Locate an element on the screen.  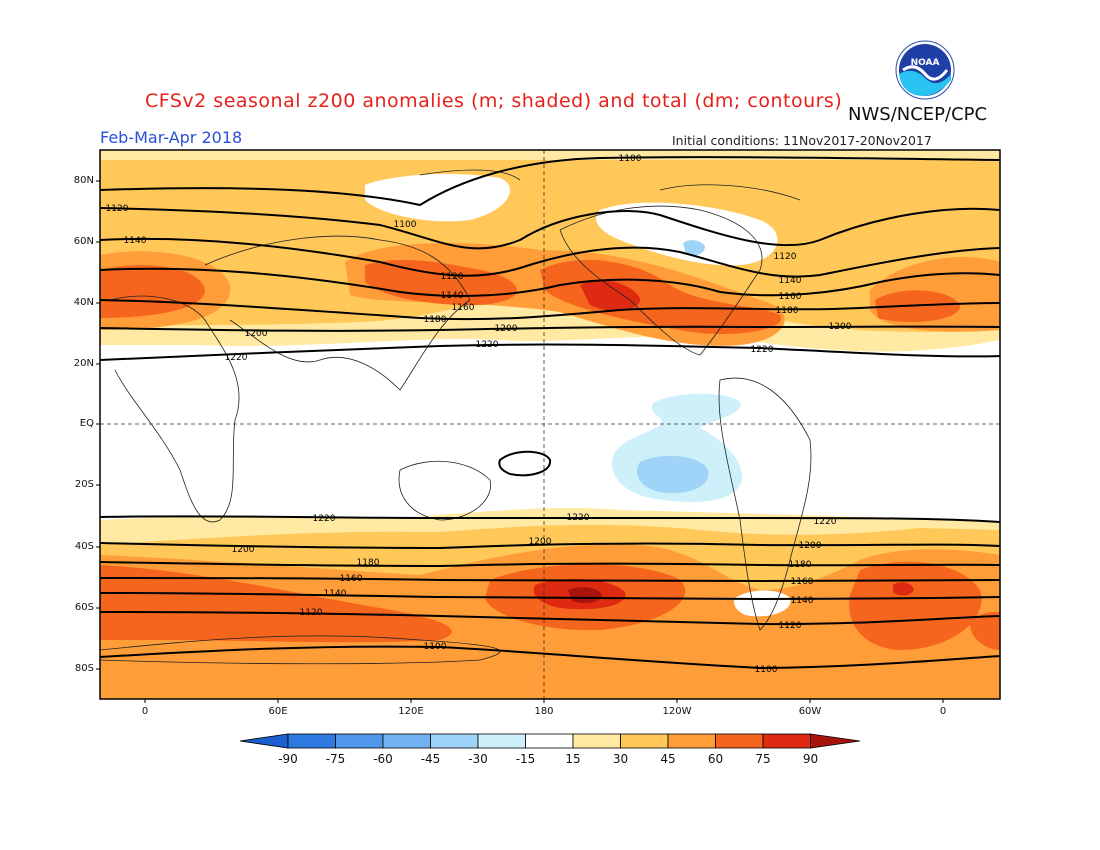
lat-label: EQ is located at coordinates (86, 423).